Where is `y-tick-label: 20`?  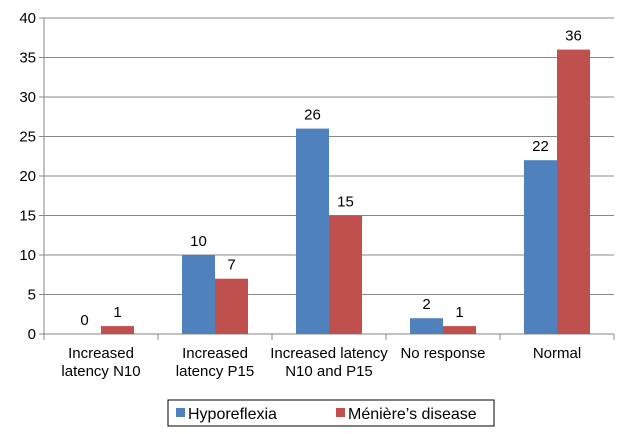 y-tick-label: 20 is located at coordinates (27, 176).